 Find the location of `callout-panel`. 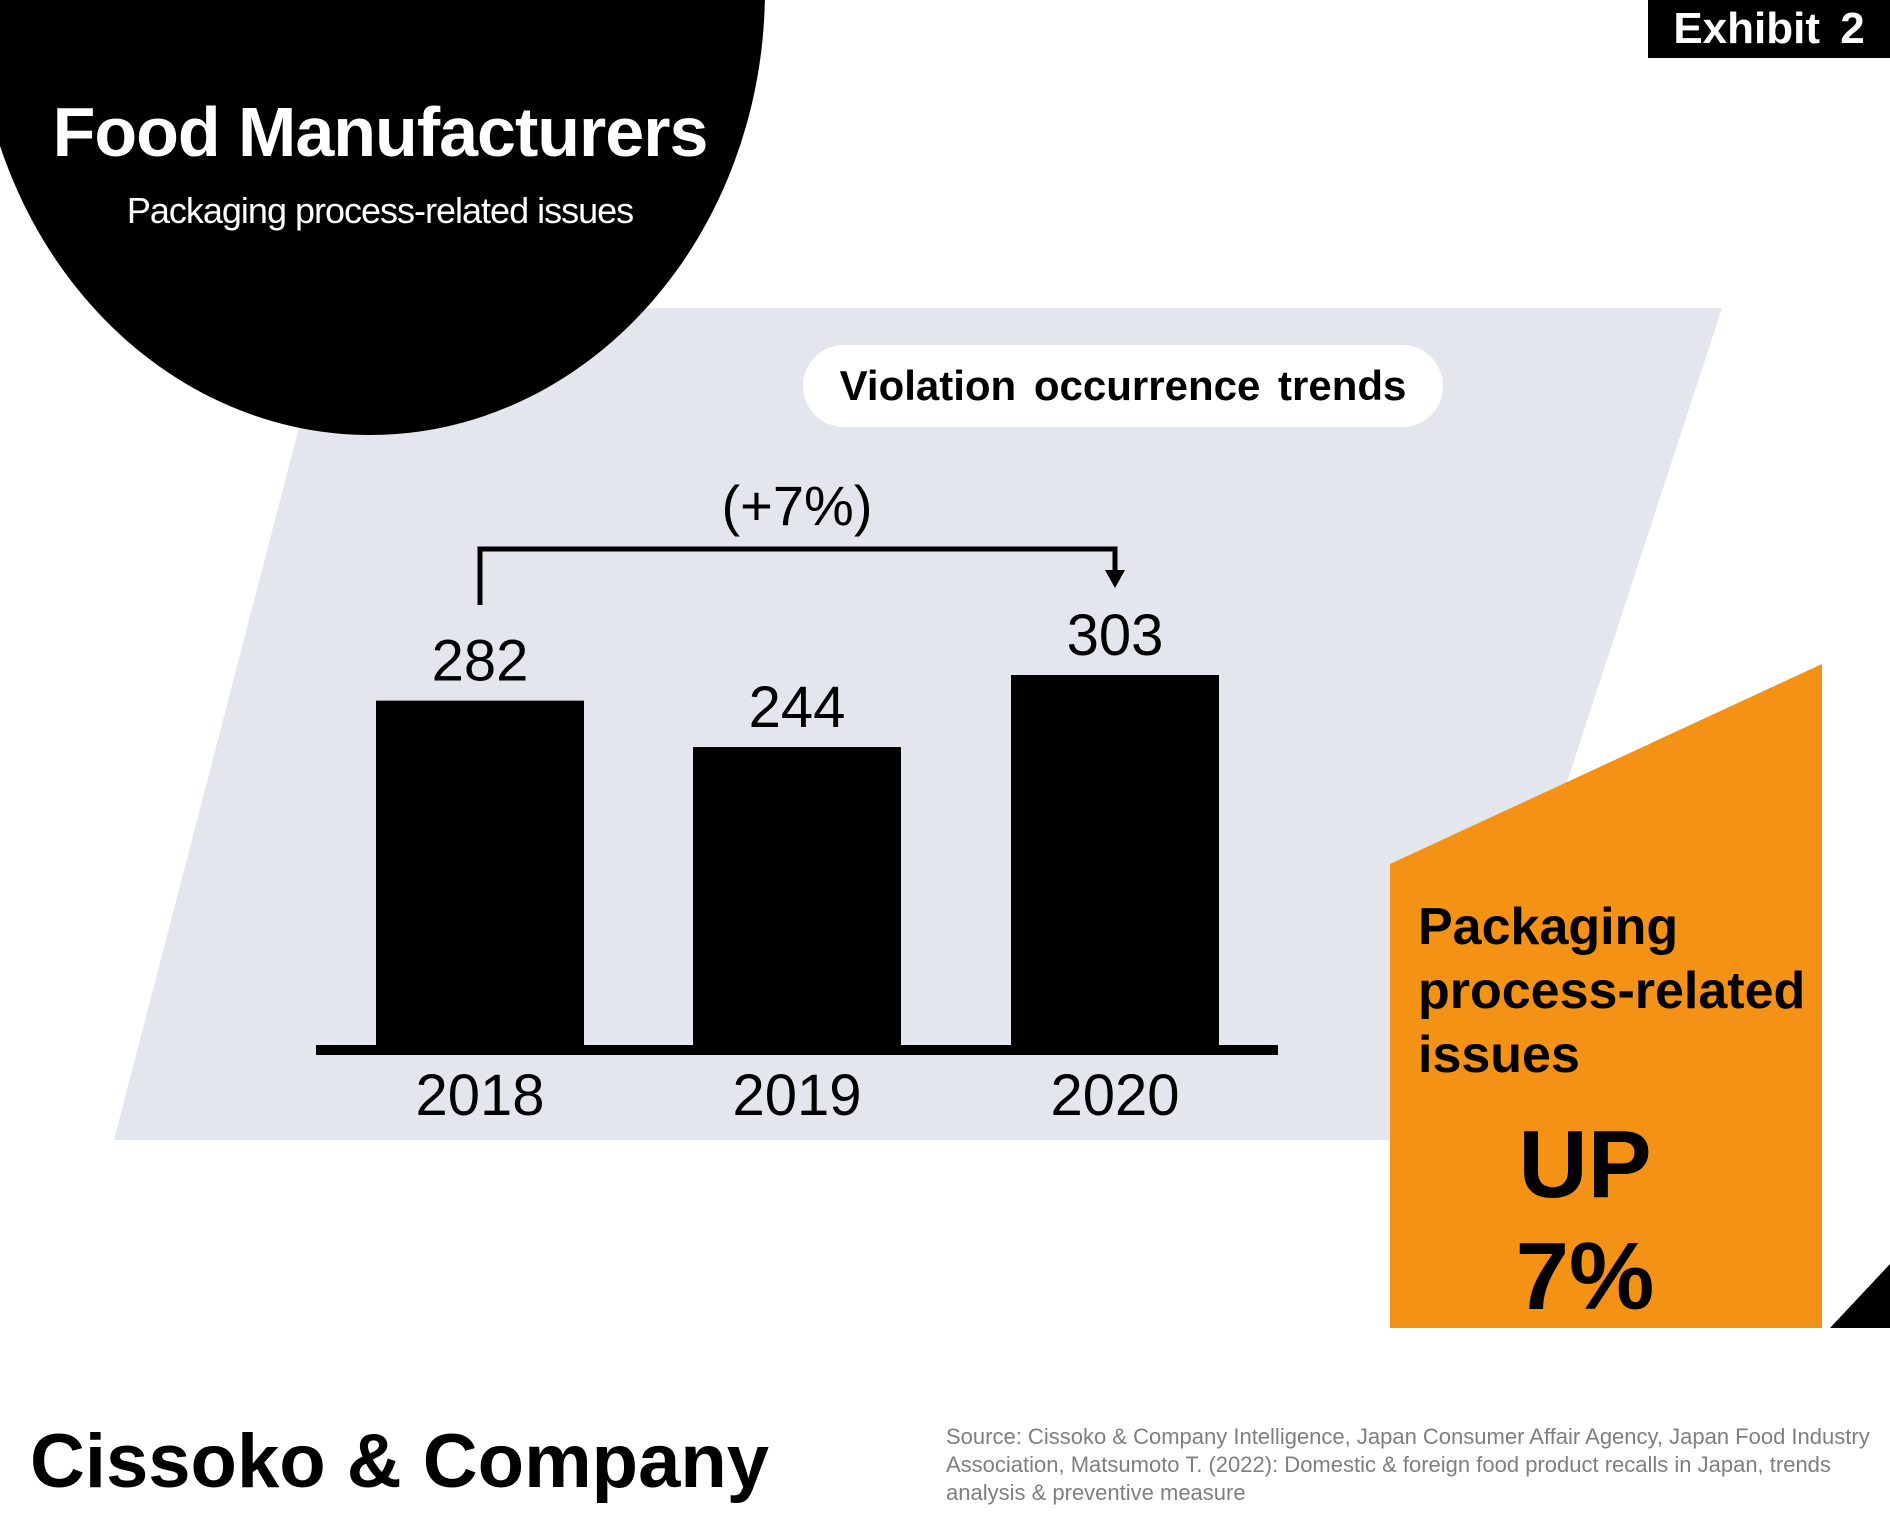

callout-panel is located at coordinates (1606, 996).